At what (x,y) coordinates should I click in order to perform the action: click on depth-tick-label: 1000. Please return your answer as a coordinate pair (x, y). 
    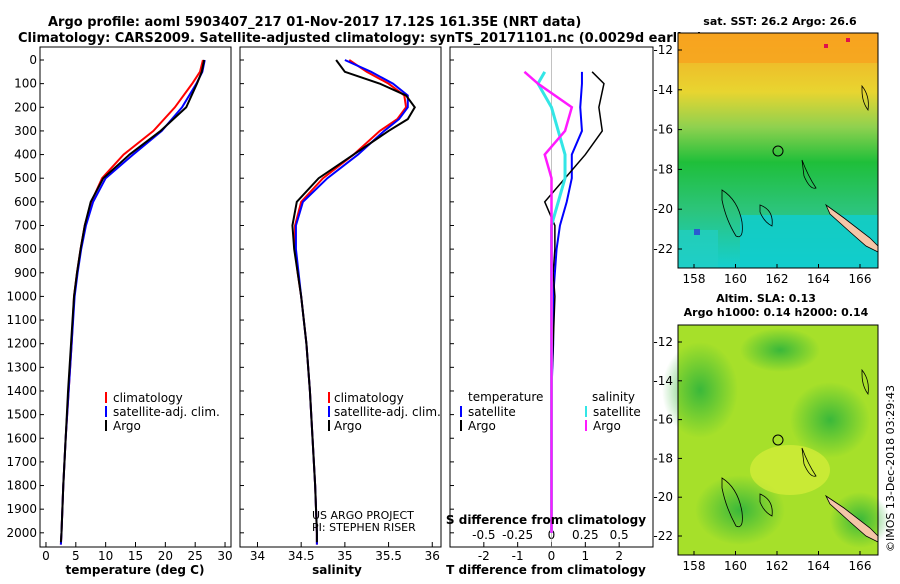
    Looking at the image, I should click on (21, 296).